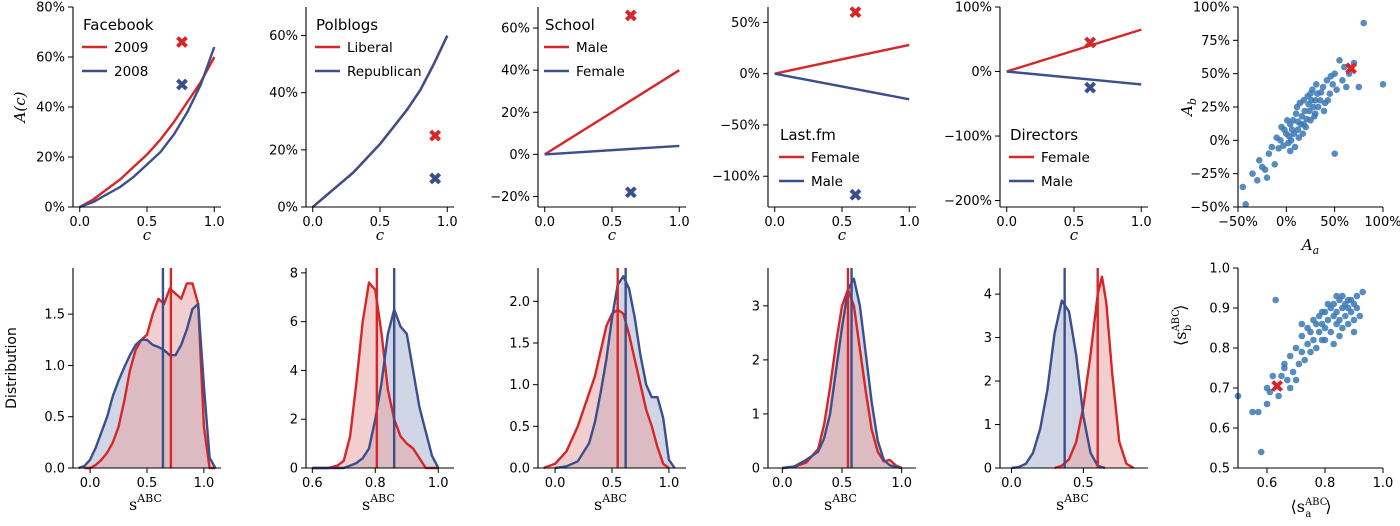 The image size is (1400, 526). Describe the element at coordinates (555, 483) in the screenshot. I see `distribution-panel-3-xtick-label: 0.0` at that location.